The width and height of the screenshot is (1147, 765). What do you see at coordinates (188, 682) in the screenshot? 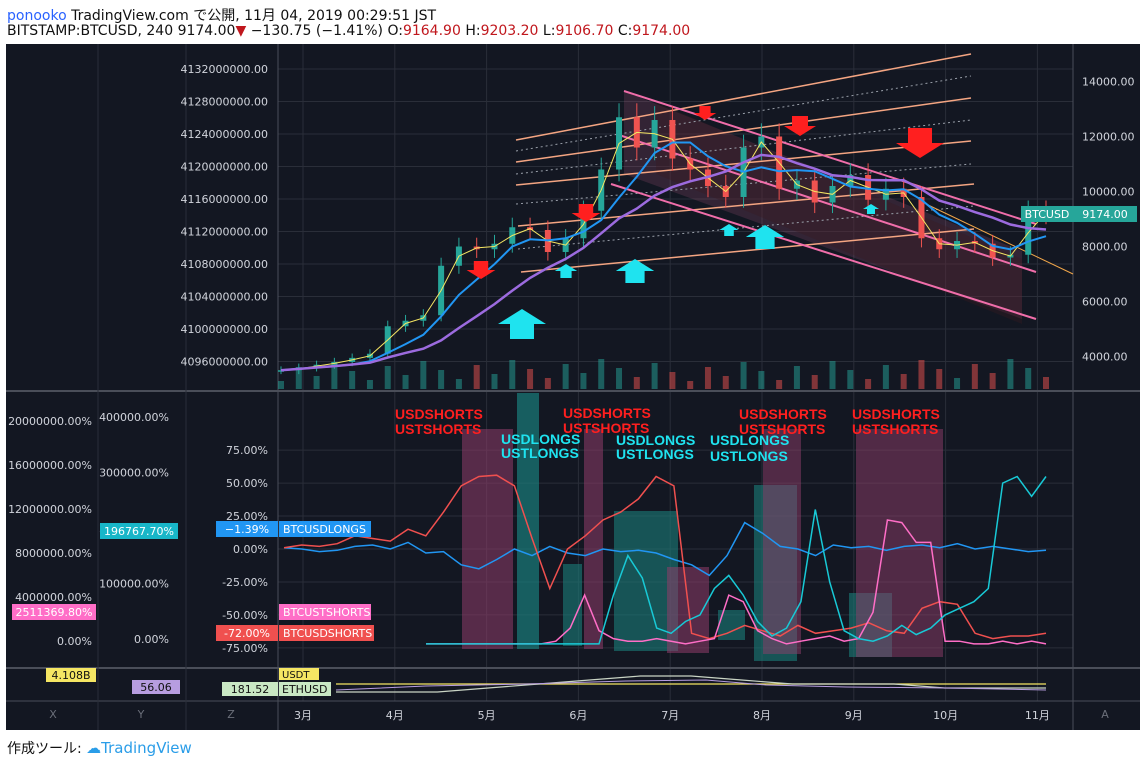
I see `bottom-badges: 4.108B 56.06 181.52 USDT ETHUSD` at bounding box center [188, 682].